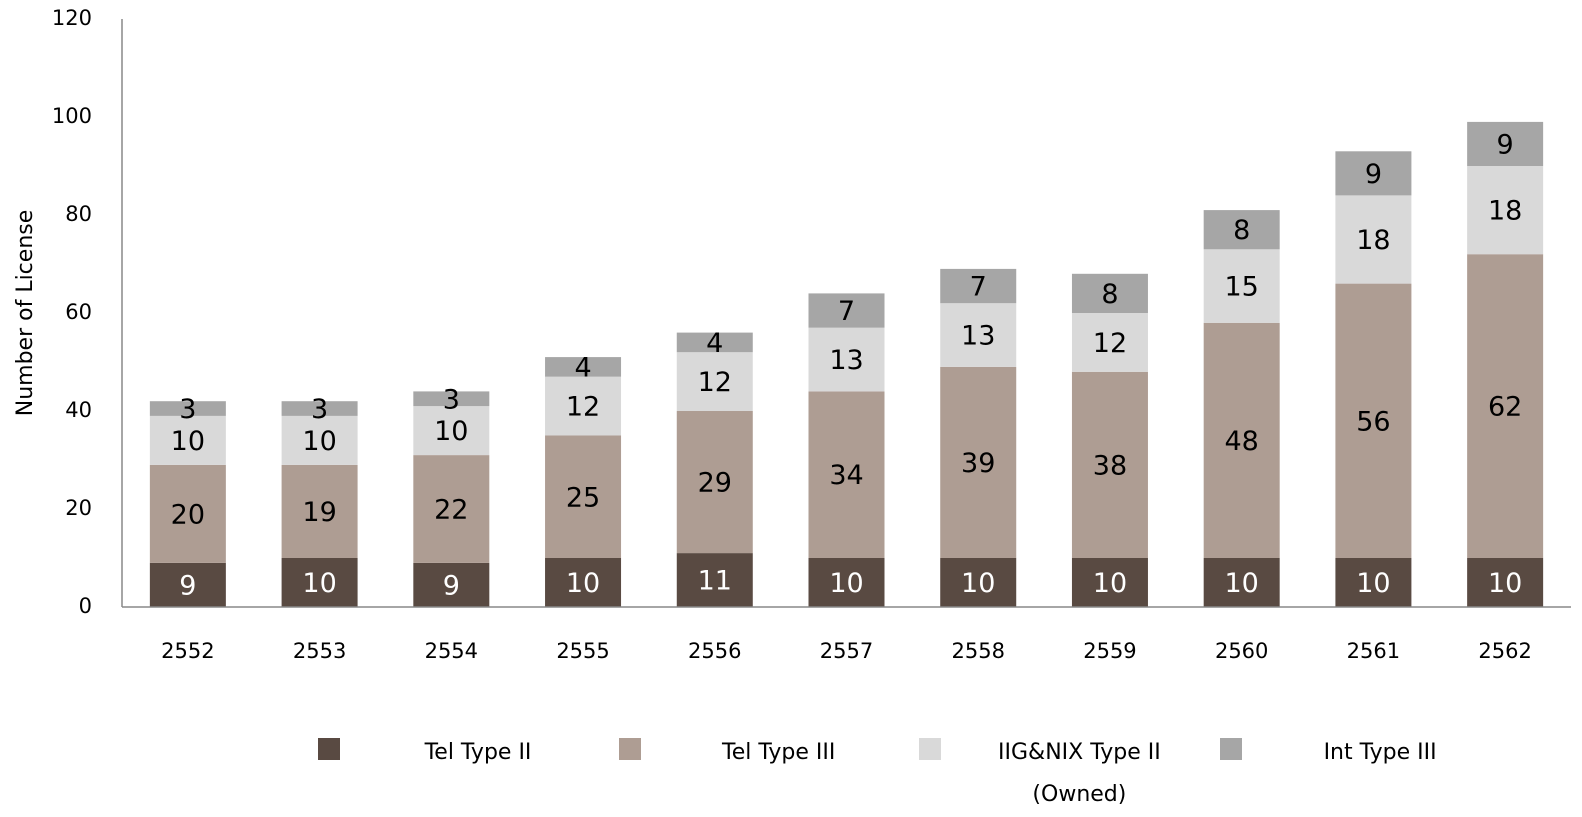 The height and width of the screenshot is (817, 1582). I want to click on x-tick-label: 2562, so click(1504, 651).